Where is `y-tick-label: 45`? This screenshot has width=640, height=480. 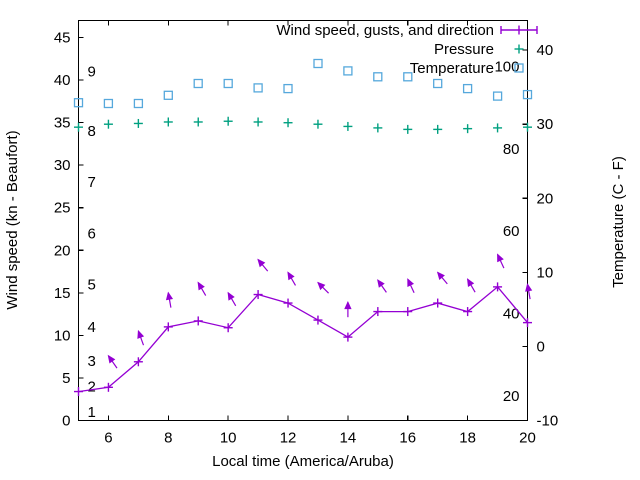 y-tick-label: 45 is located at coordinates (62, 38).